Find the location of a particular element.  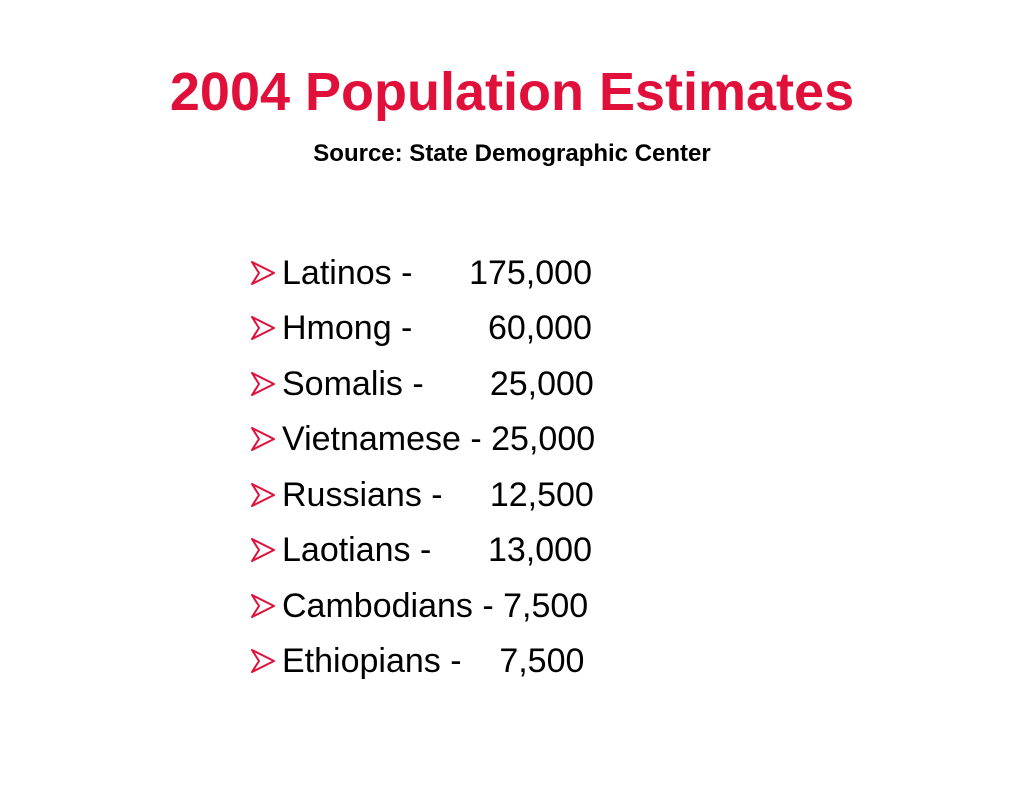

list-item: Latinos - 175,000 is located at coordinates (420, 273).